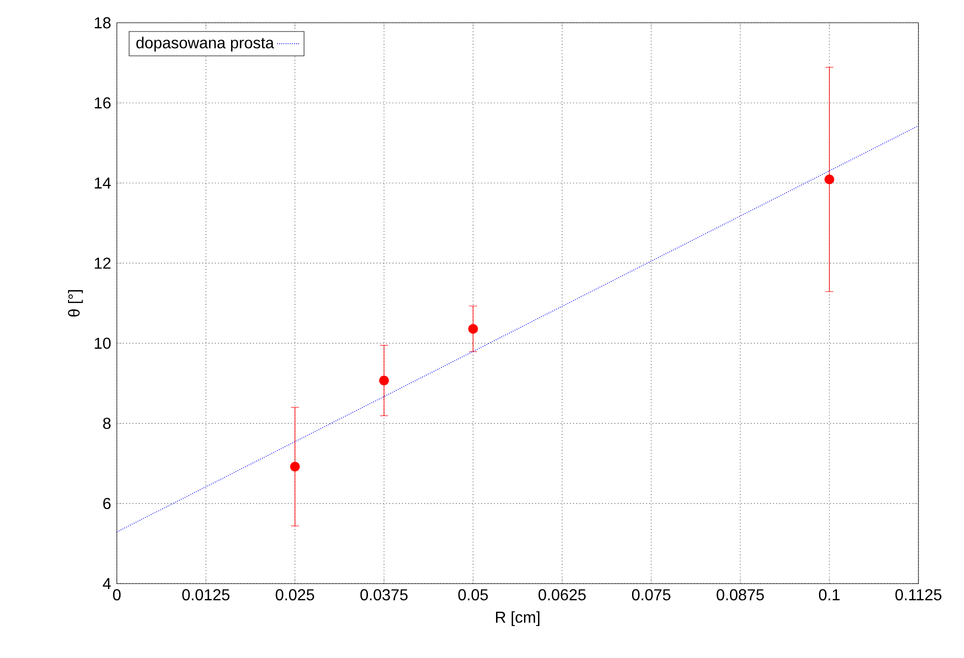 This screenshot has width=964, height=658. What do you see at coordinates (107, 504) in the screenshot?
I see `y-tick-label: 6` at bounding box center [107, 504].